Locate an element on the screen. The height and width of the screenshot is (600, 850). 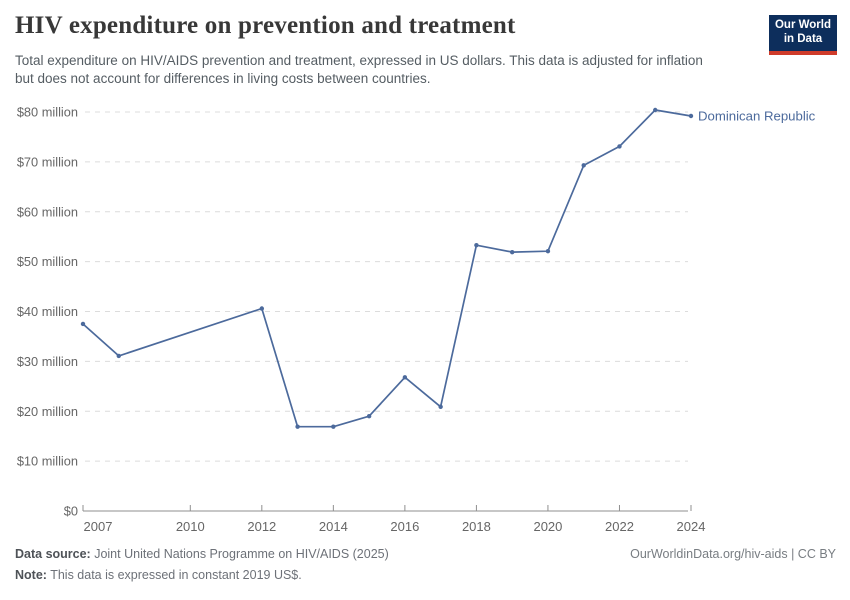
x-axis-tick-label: 2007 is located at coordinates (98, 526).